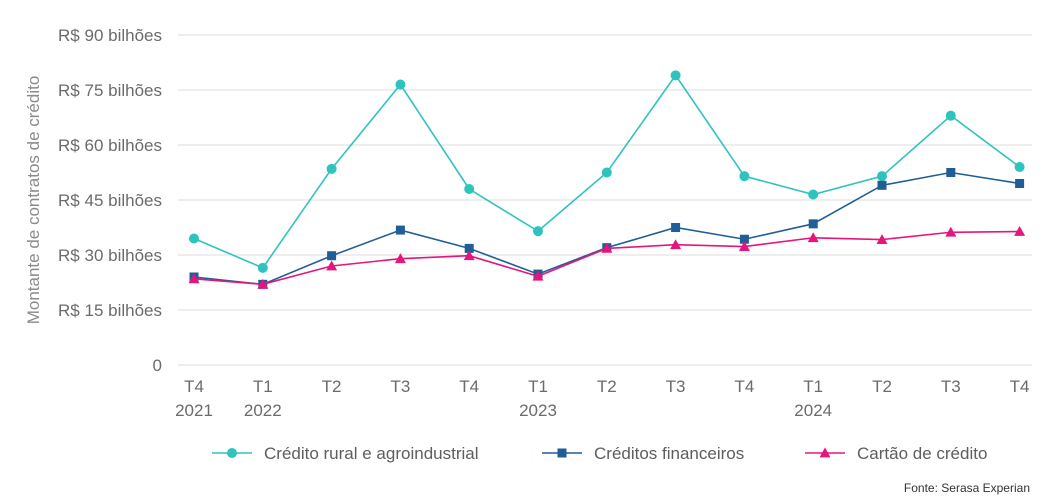 The height and width of the screenshot is (499, 1048). I want to click on y-tick-label: R$ 75 bilhões, so click(110, 90).